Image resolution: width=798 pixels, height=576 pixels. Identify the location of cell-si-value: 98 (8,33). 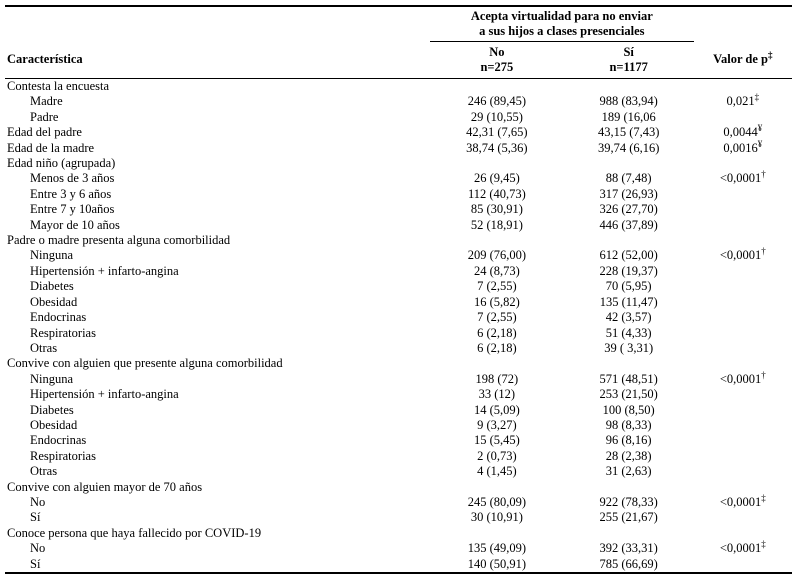
(628, 424).